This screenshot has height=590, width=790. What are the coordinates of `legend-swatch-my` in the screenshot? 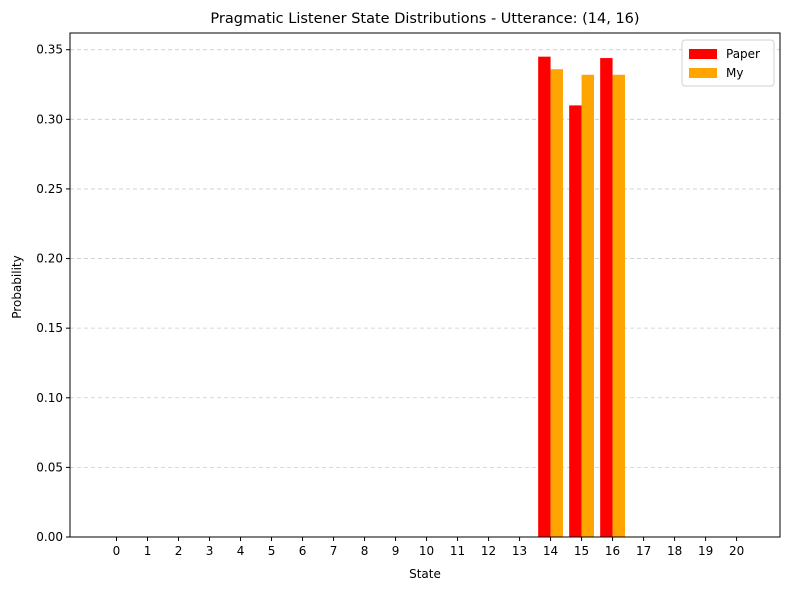 It's located at (703, 73).